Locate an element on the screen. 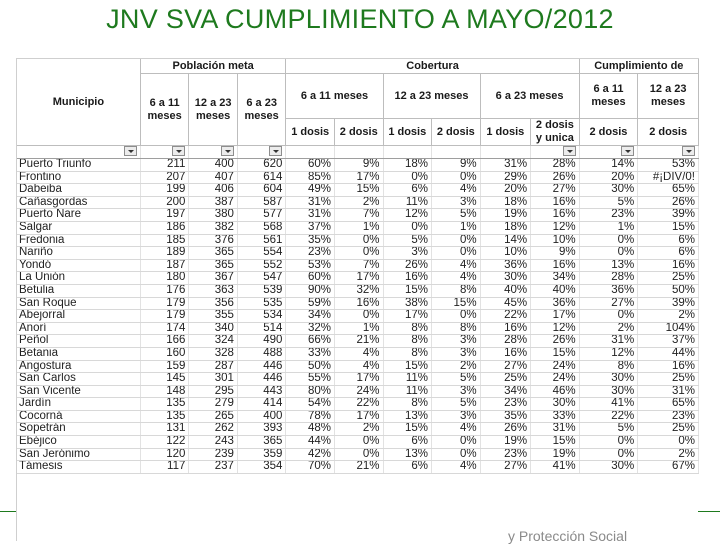 The width and height of the screenshot is (720, 544). value-cell: 239 is located at coordinates (213, 455).